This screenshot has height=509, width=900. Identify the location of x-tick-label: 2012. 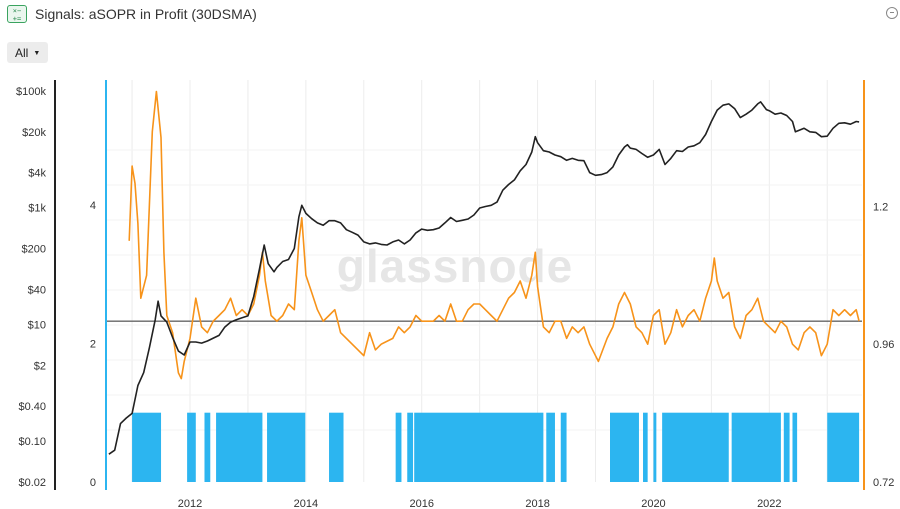
(190, 503).